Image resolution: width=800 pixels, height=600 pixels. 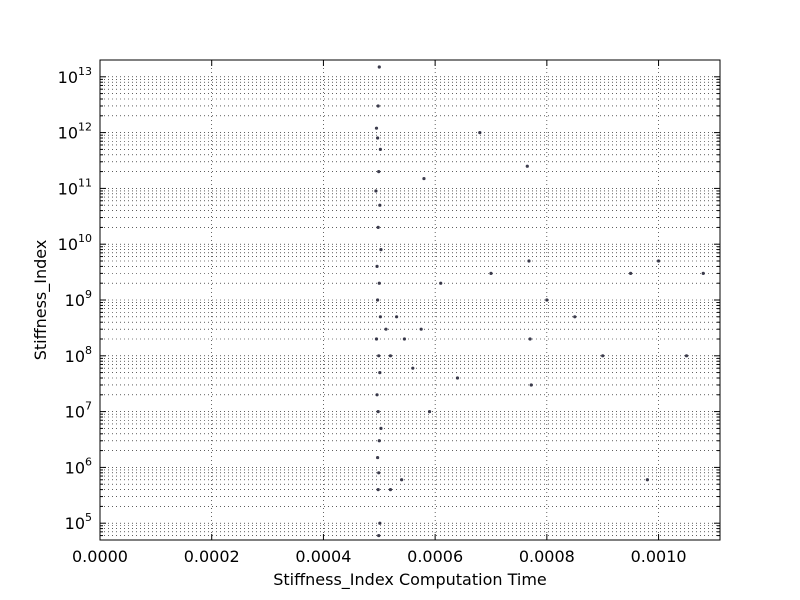 I want to click on y-tick-label: 10⁵, so click(x=78, y=522).